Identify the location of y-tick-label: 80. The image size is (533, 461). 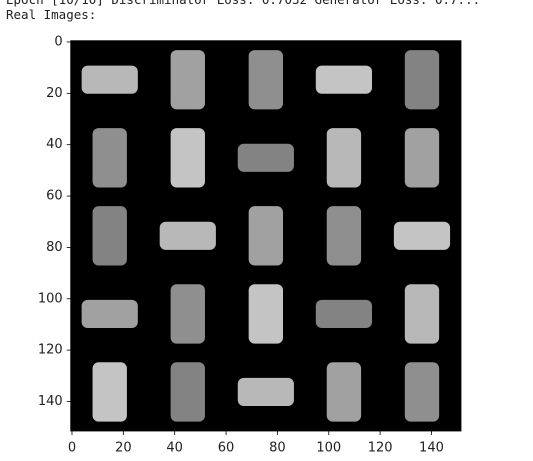
(54, 247).